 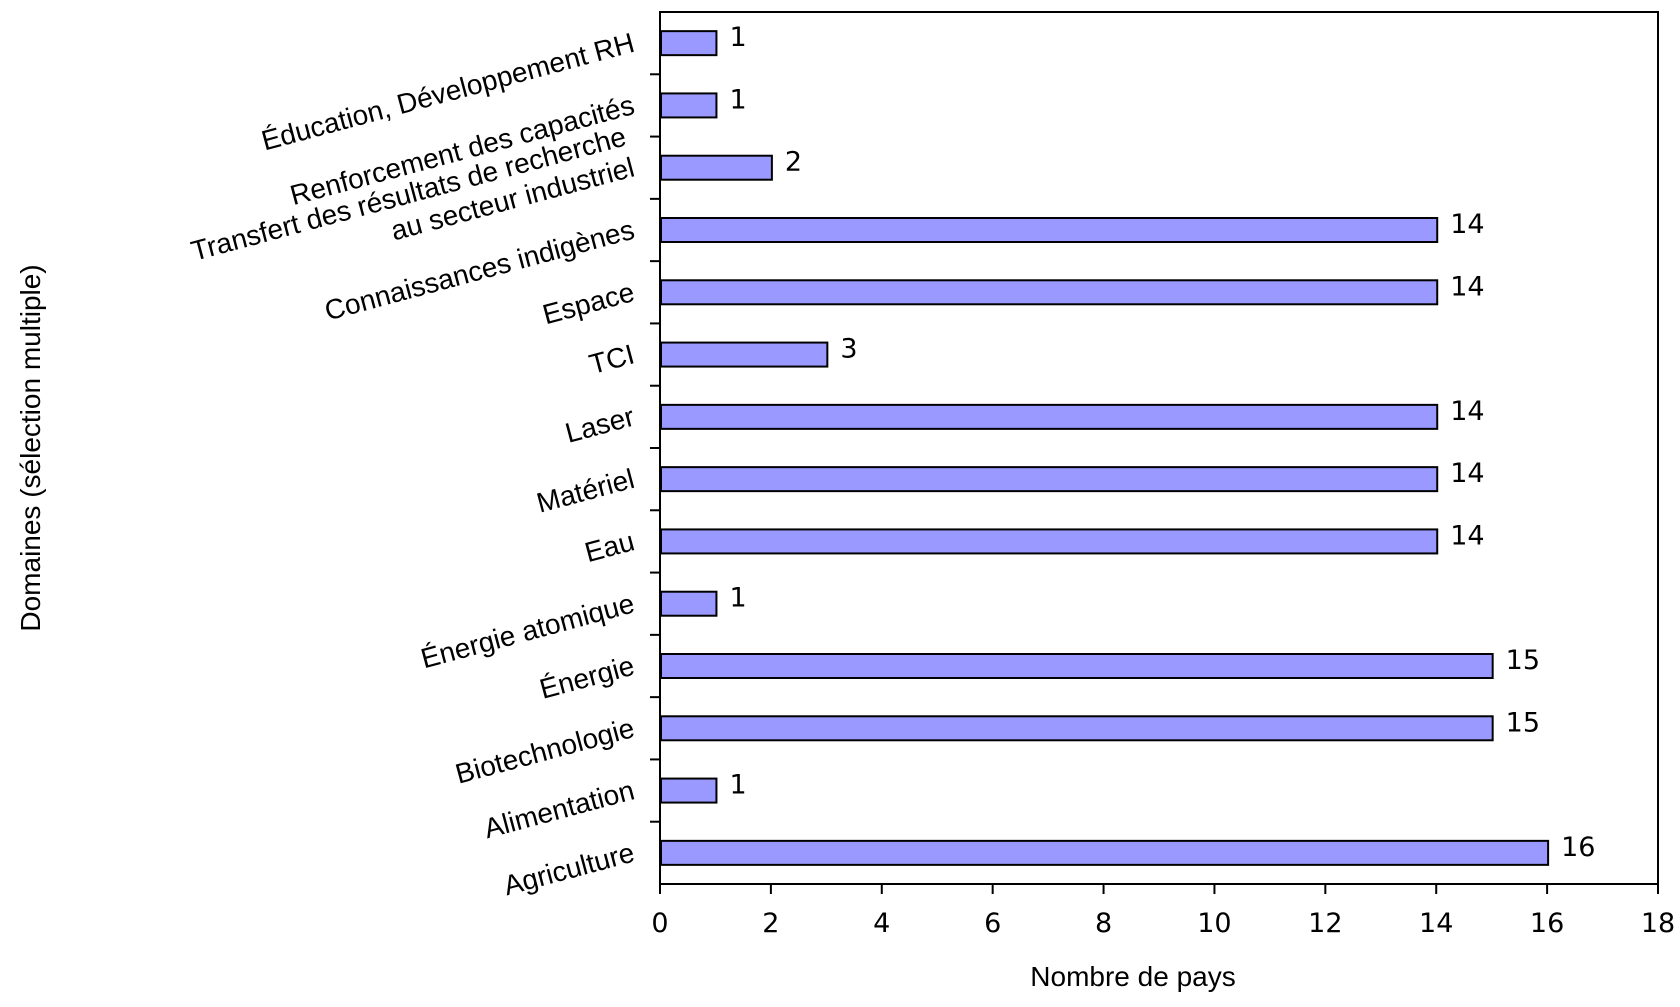 I want to click on x-tick-label: 0, so click(x=659, y=923).